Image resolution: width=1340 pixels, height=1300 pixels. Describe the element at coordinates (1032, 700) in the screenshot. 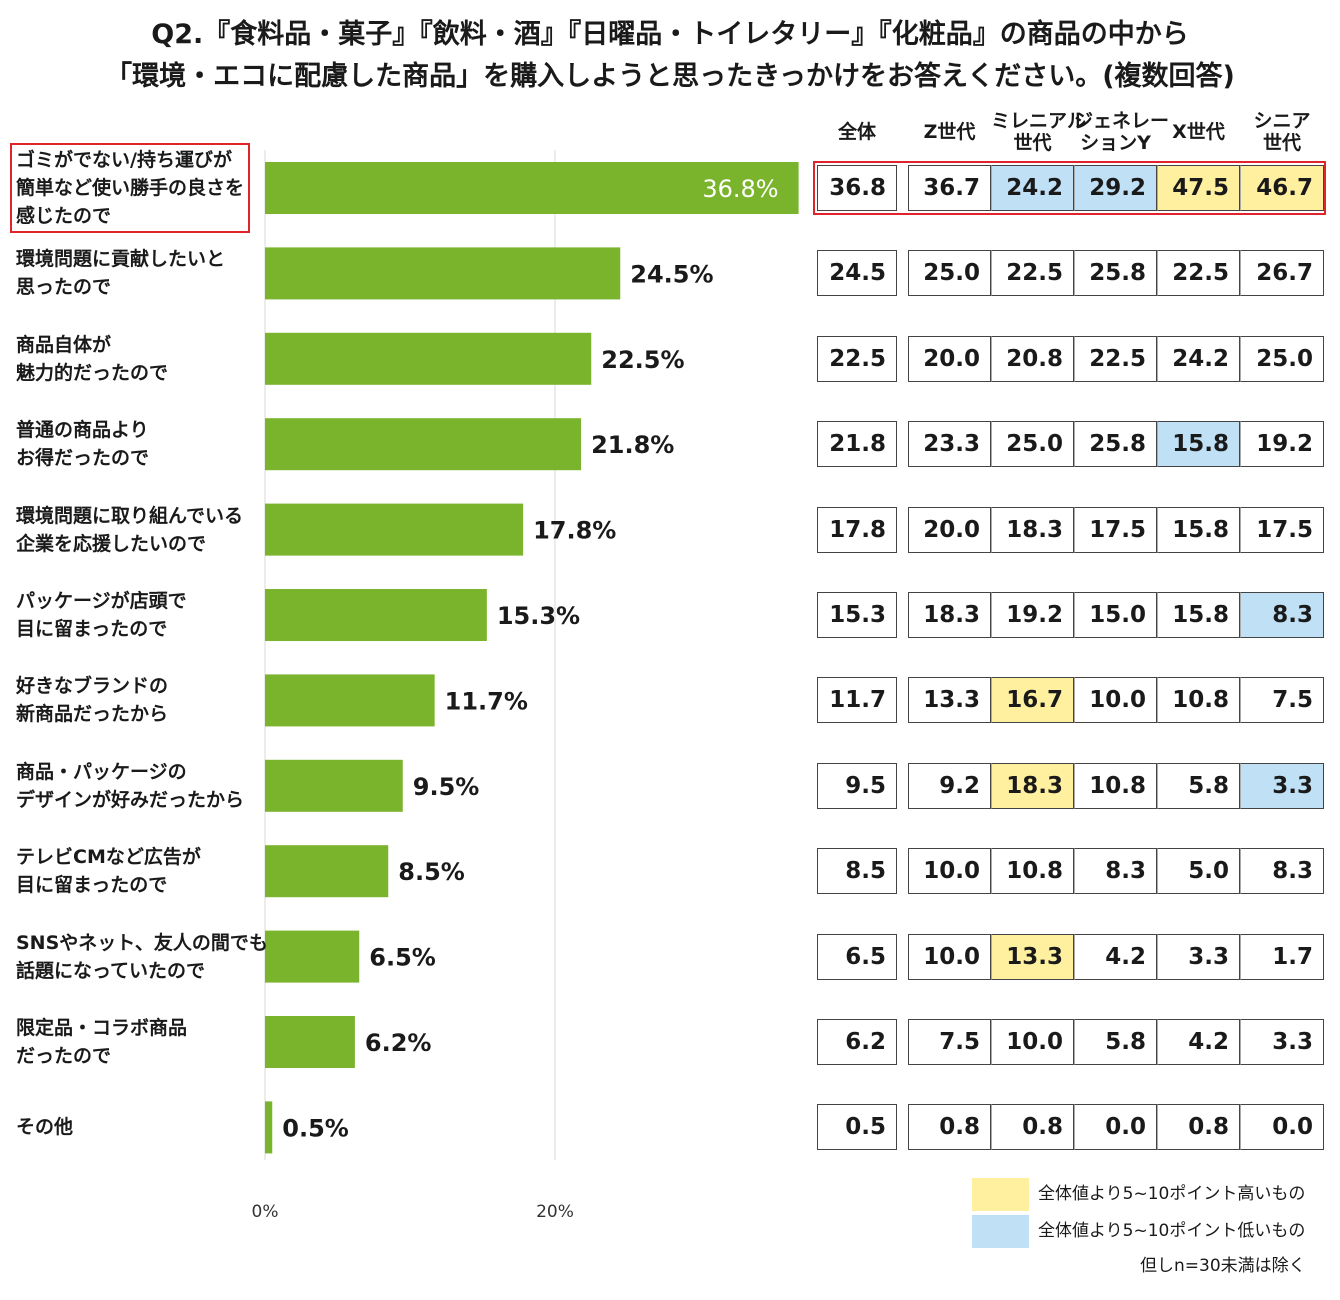

I see `cell-millennial: 16.7` at that location.